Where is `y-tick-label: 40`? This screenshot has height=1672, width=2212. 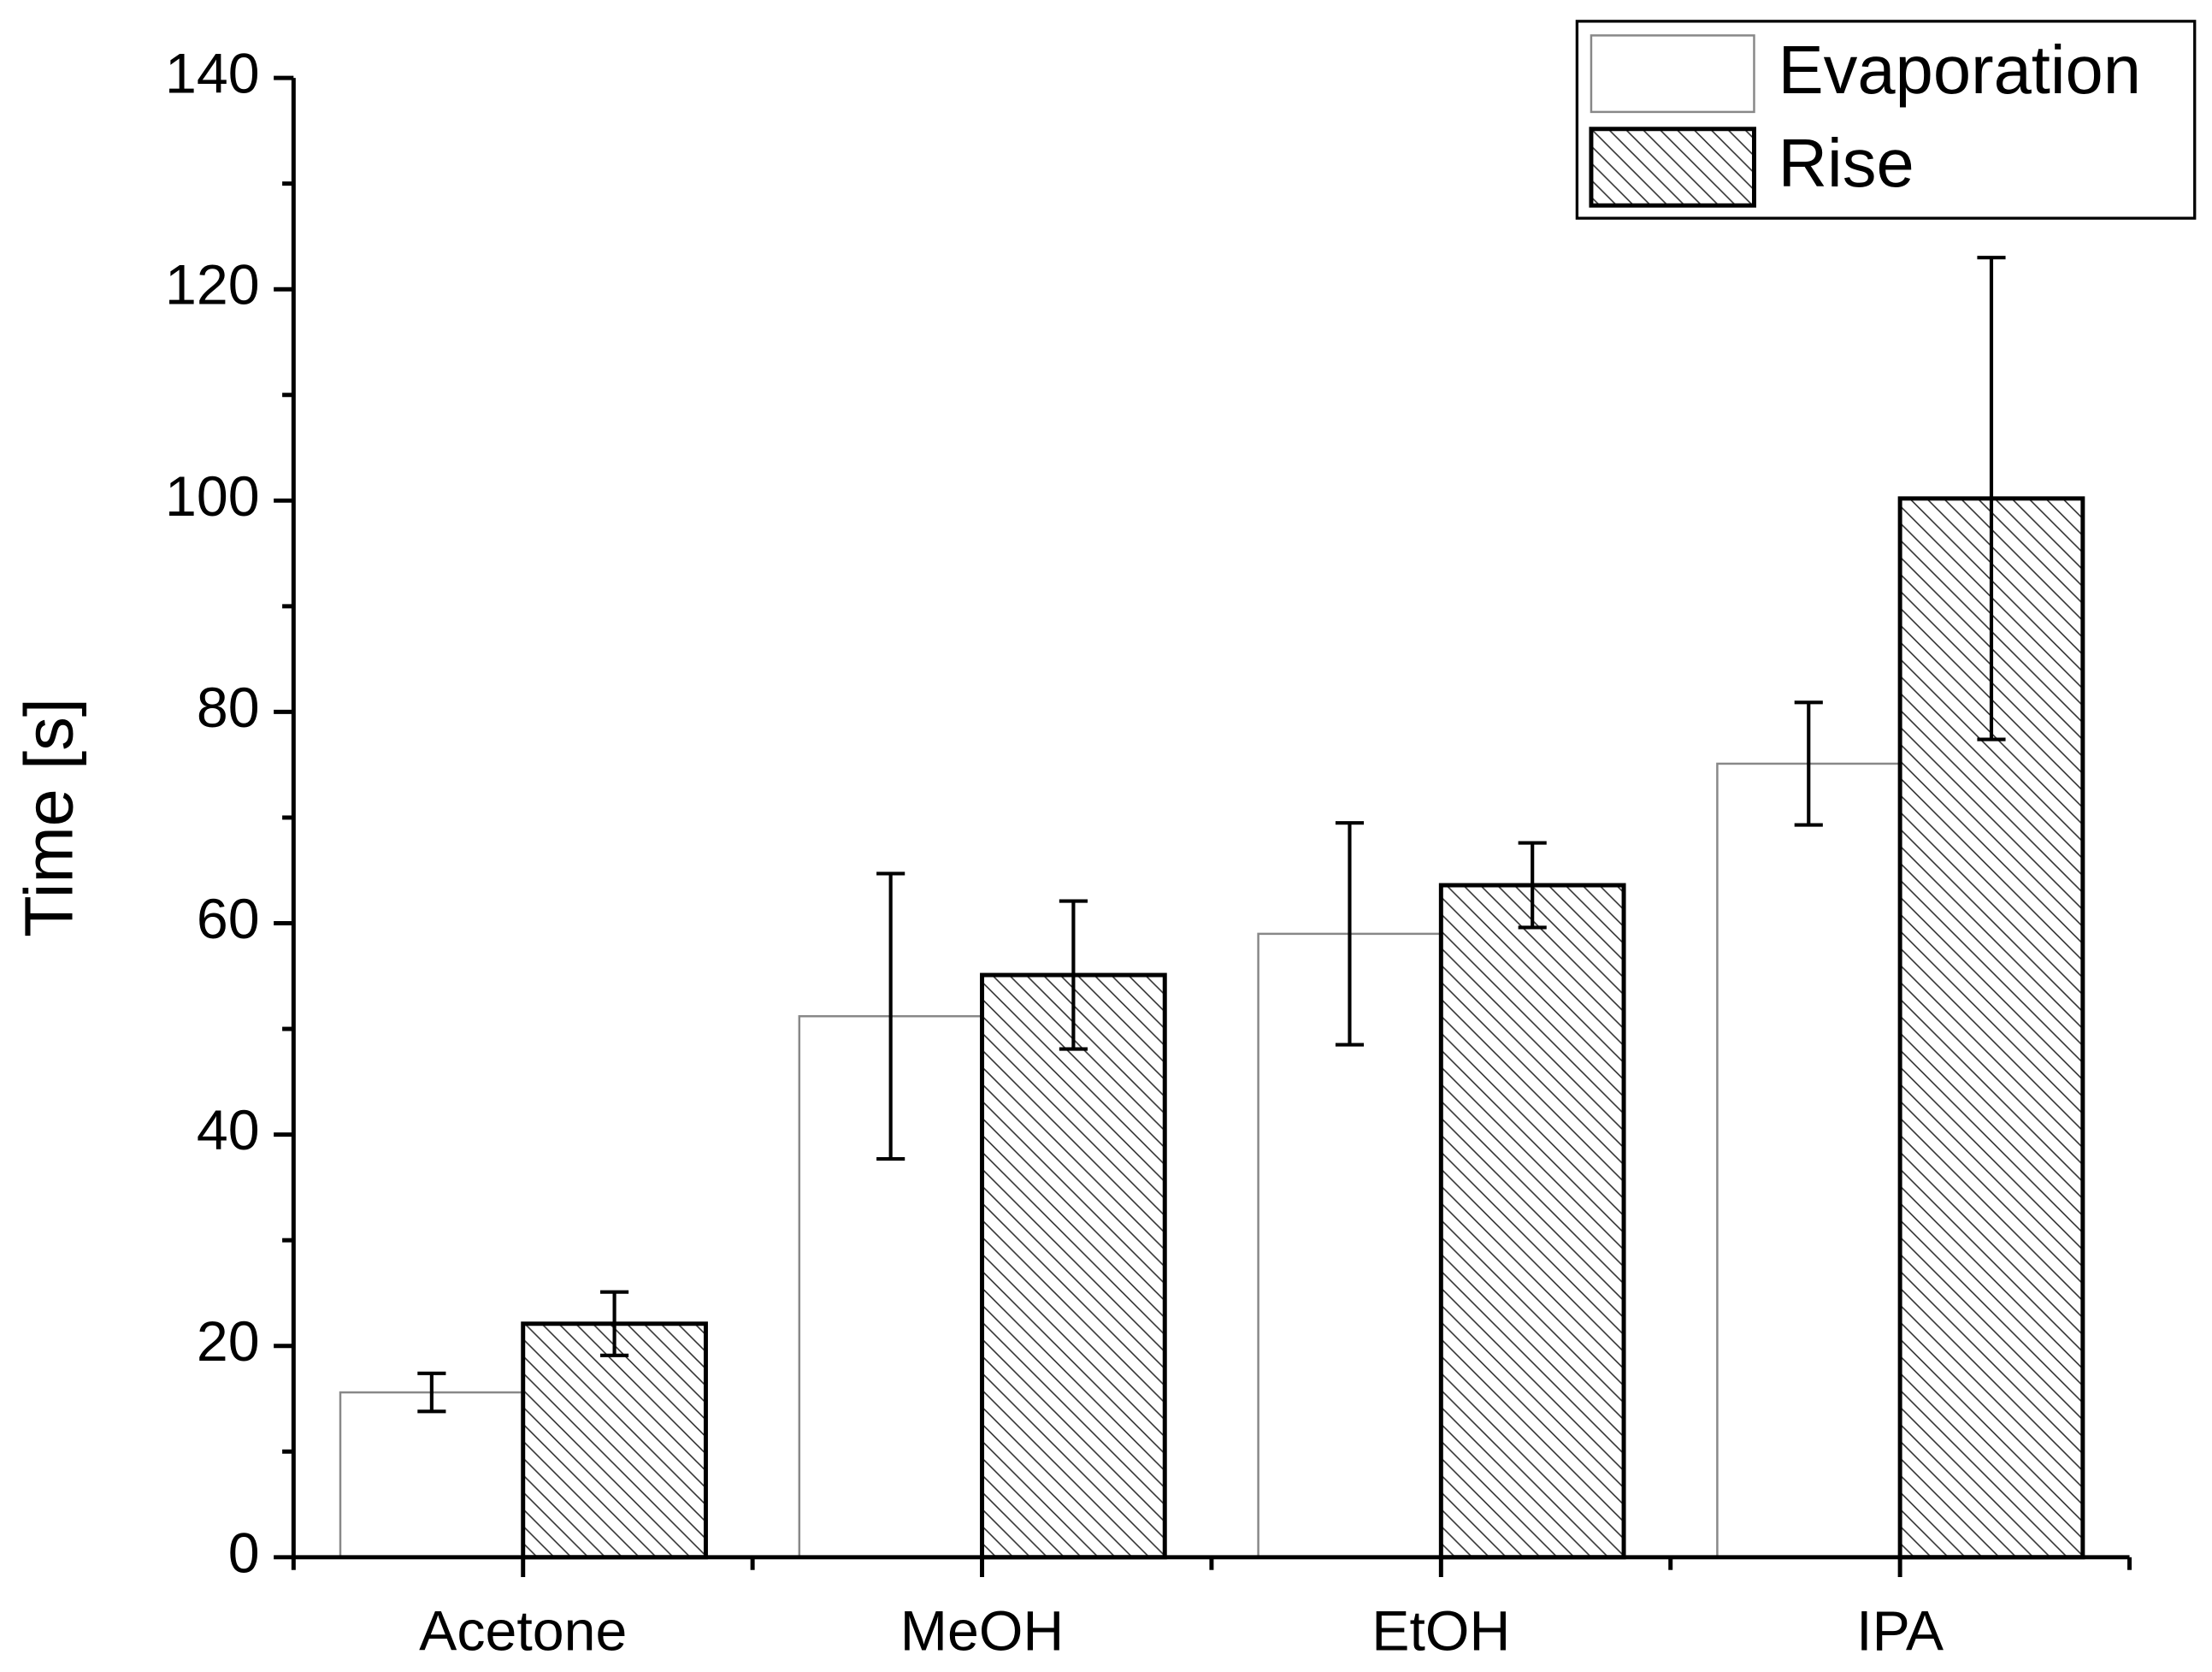 y-tick-label: 40 is located at coordinates (229, 1130).